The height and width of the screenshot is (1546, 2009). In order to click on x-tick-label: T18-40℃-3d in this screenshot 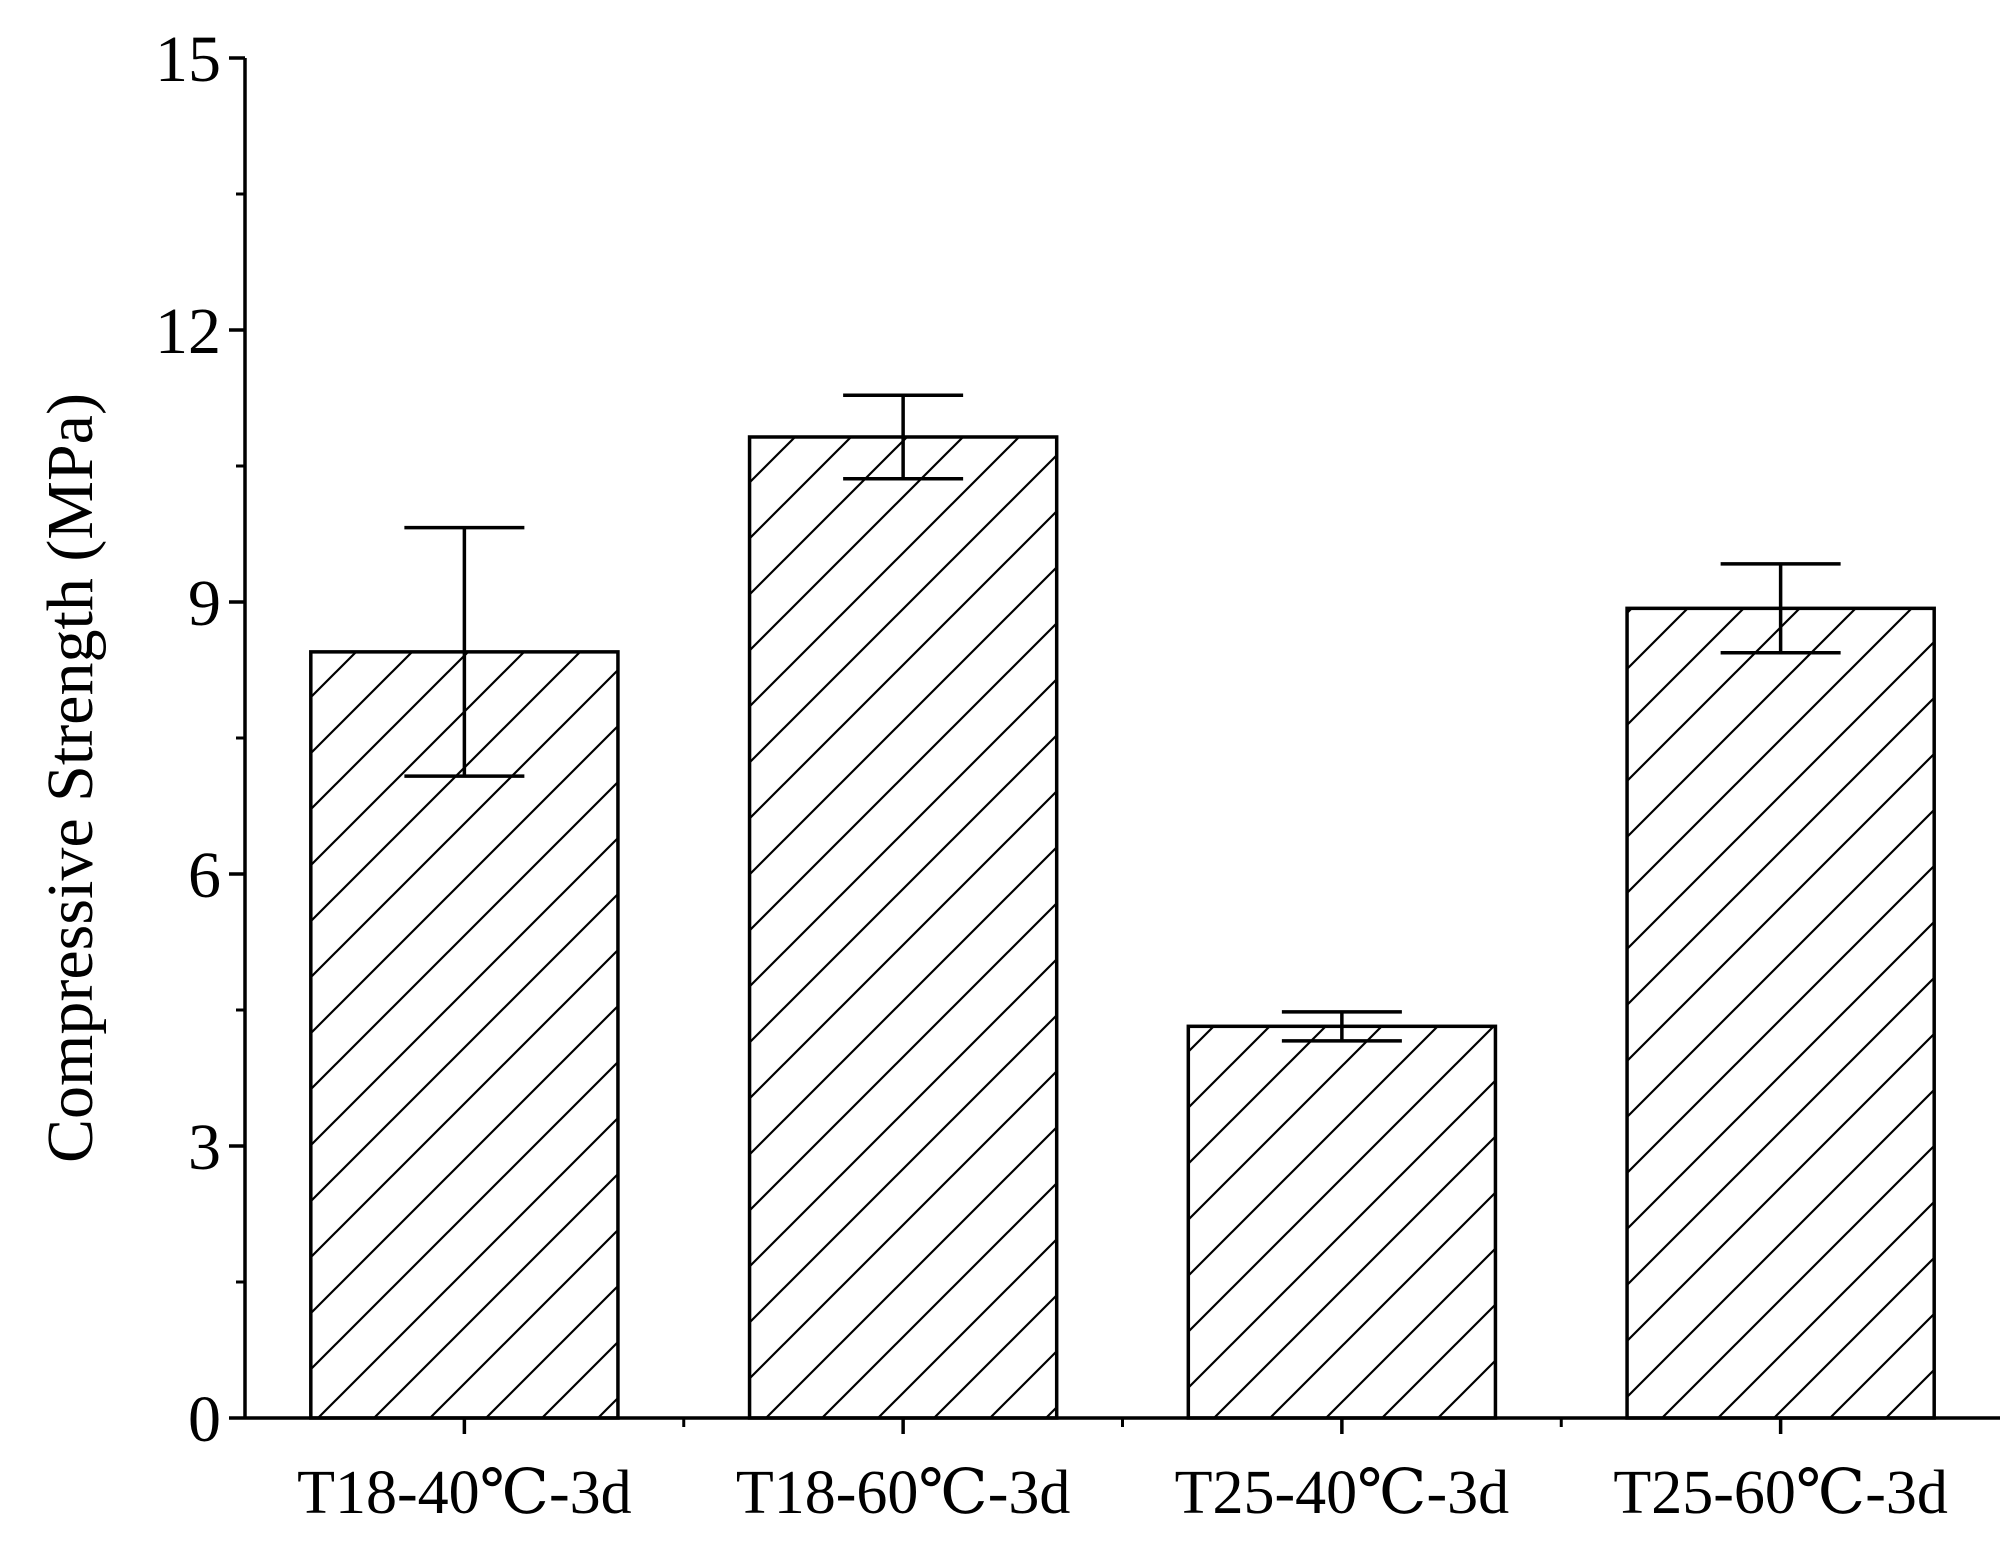, I will do `click(464, 1493)`.